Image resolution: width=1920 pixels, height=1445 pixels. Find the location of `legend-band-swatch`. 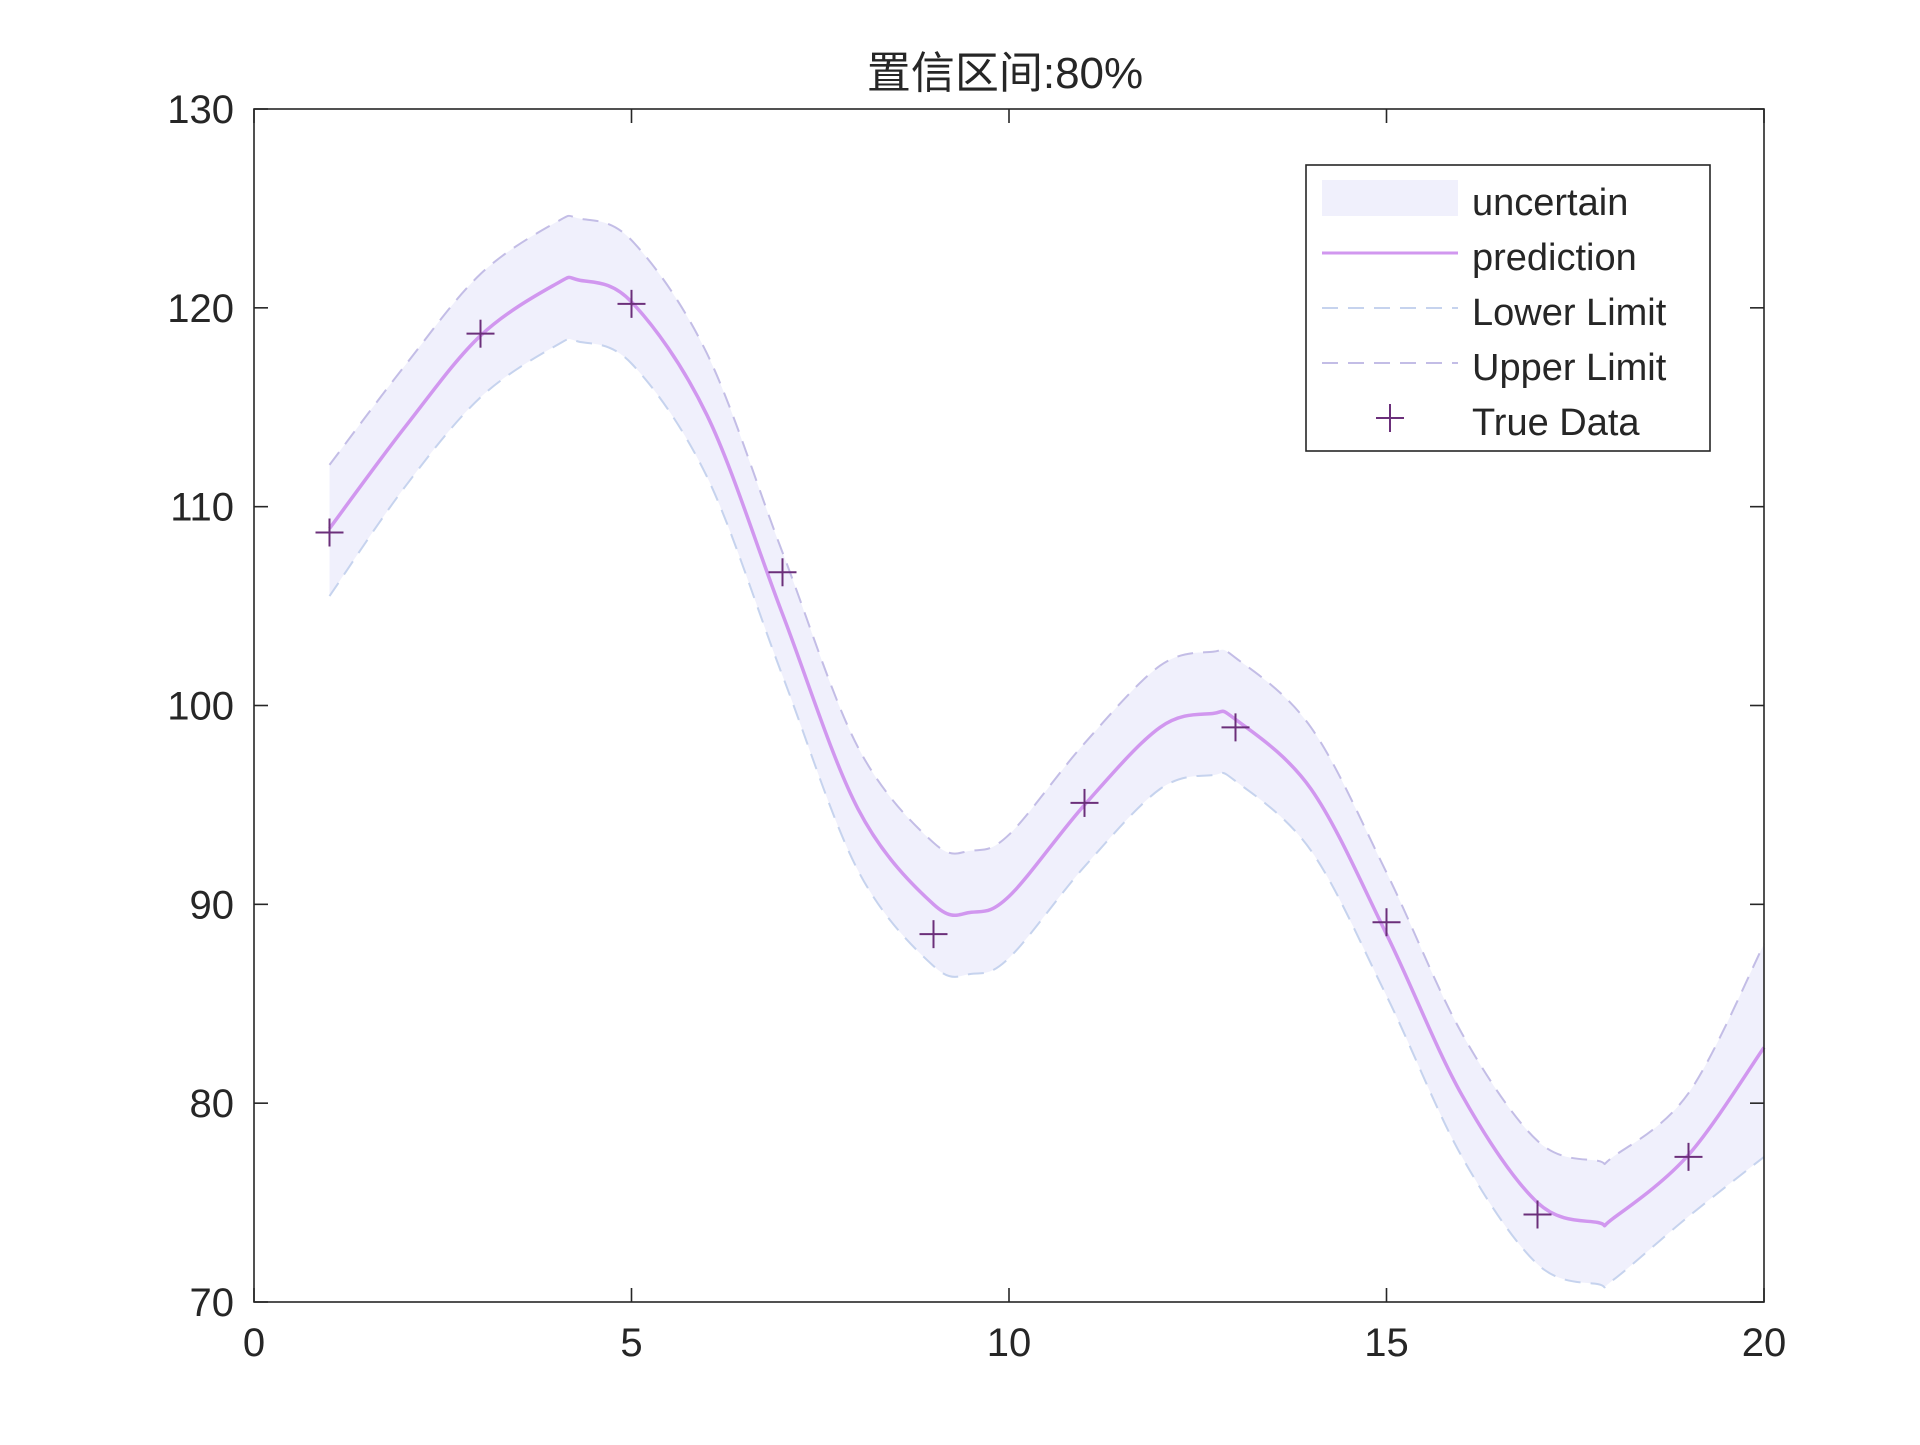

legend-band-swatch is located at coordinates (1390, 198).